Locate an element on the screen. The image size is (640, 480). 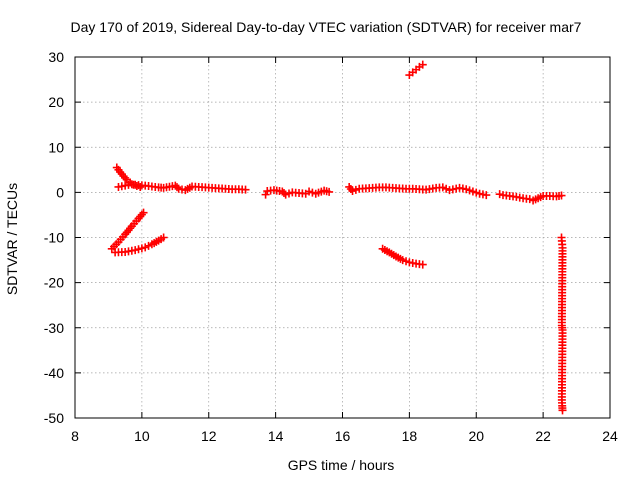
y-tick-label: -10 is located at coordinates (54, 238).